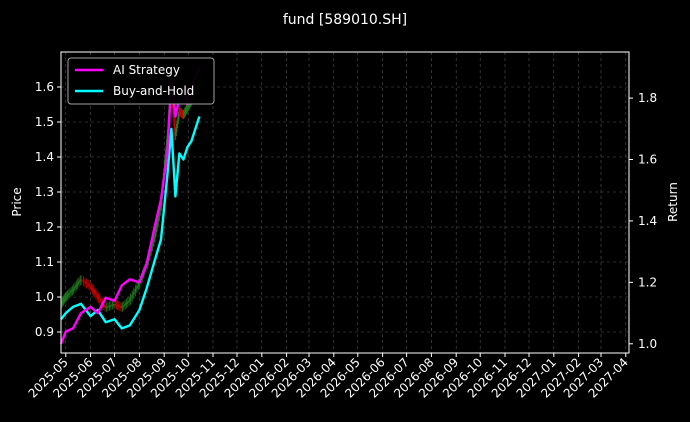  What do you see at coordinates (673, 202) in the screenshot?
I see `y-axis-right-title: Return` at bounding box center [673, 202].